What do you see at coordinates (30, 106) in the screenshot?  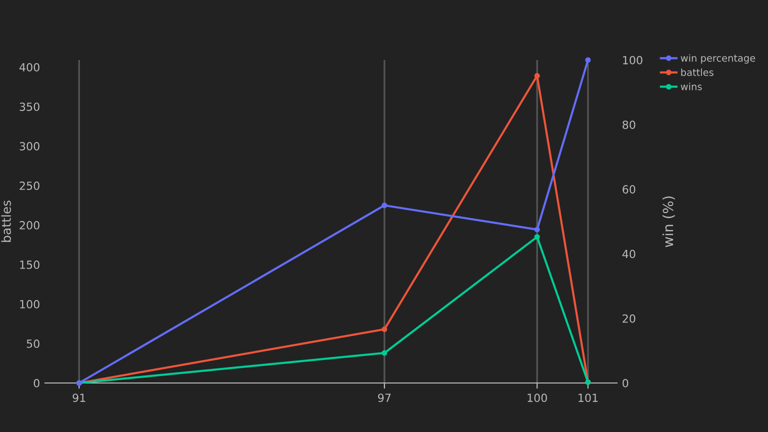 I see `y-tick-label: 350` at bounding box center [30, 106].